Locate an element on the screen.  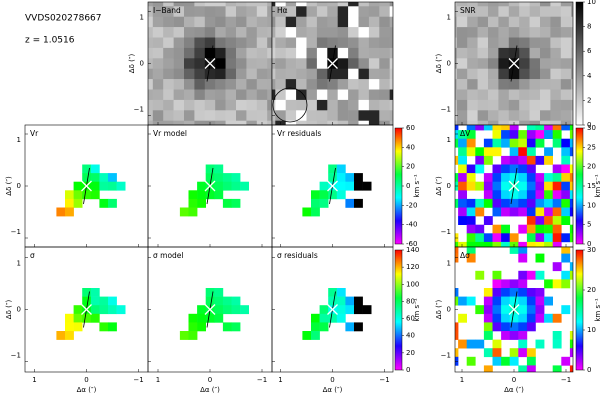
x-tick-label: −1 is located at coordinates (262, 380).